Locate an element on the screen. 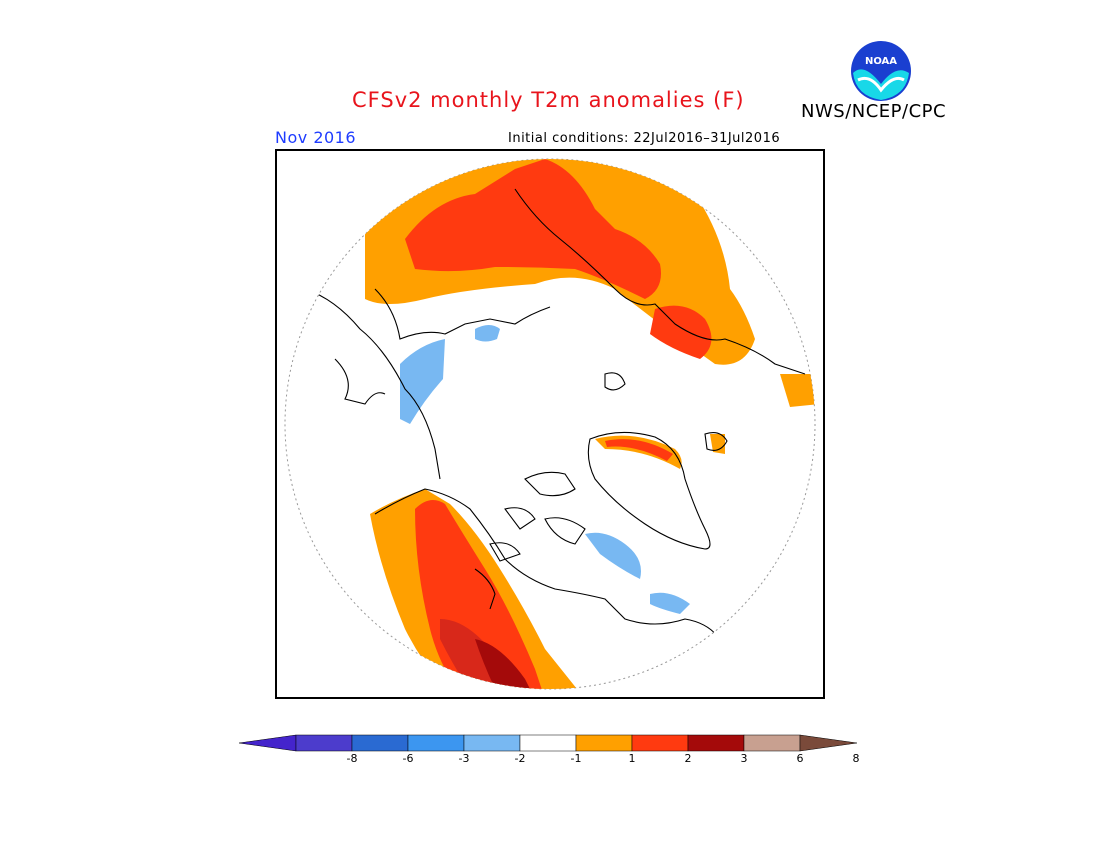 This screenshot has height=850, width=1100. iceland-coastline is located at coordinates (716, 441).